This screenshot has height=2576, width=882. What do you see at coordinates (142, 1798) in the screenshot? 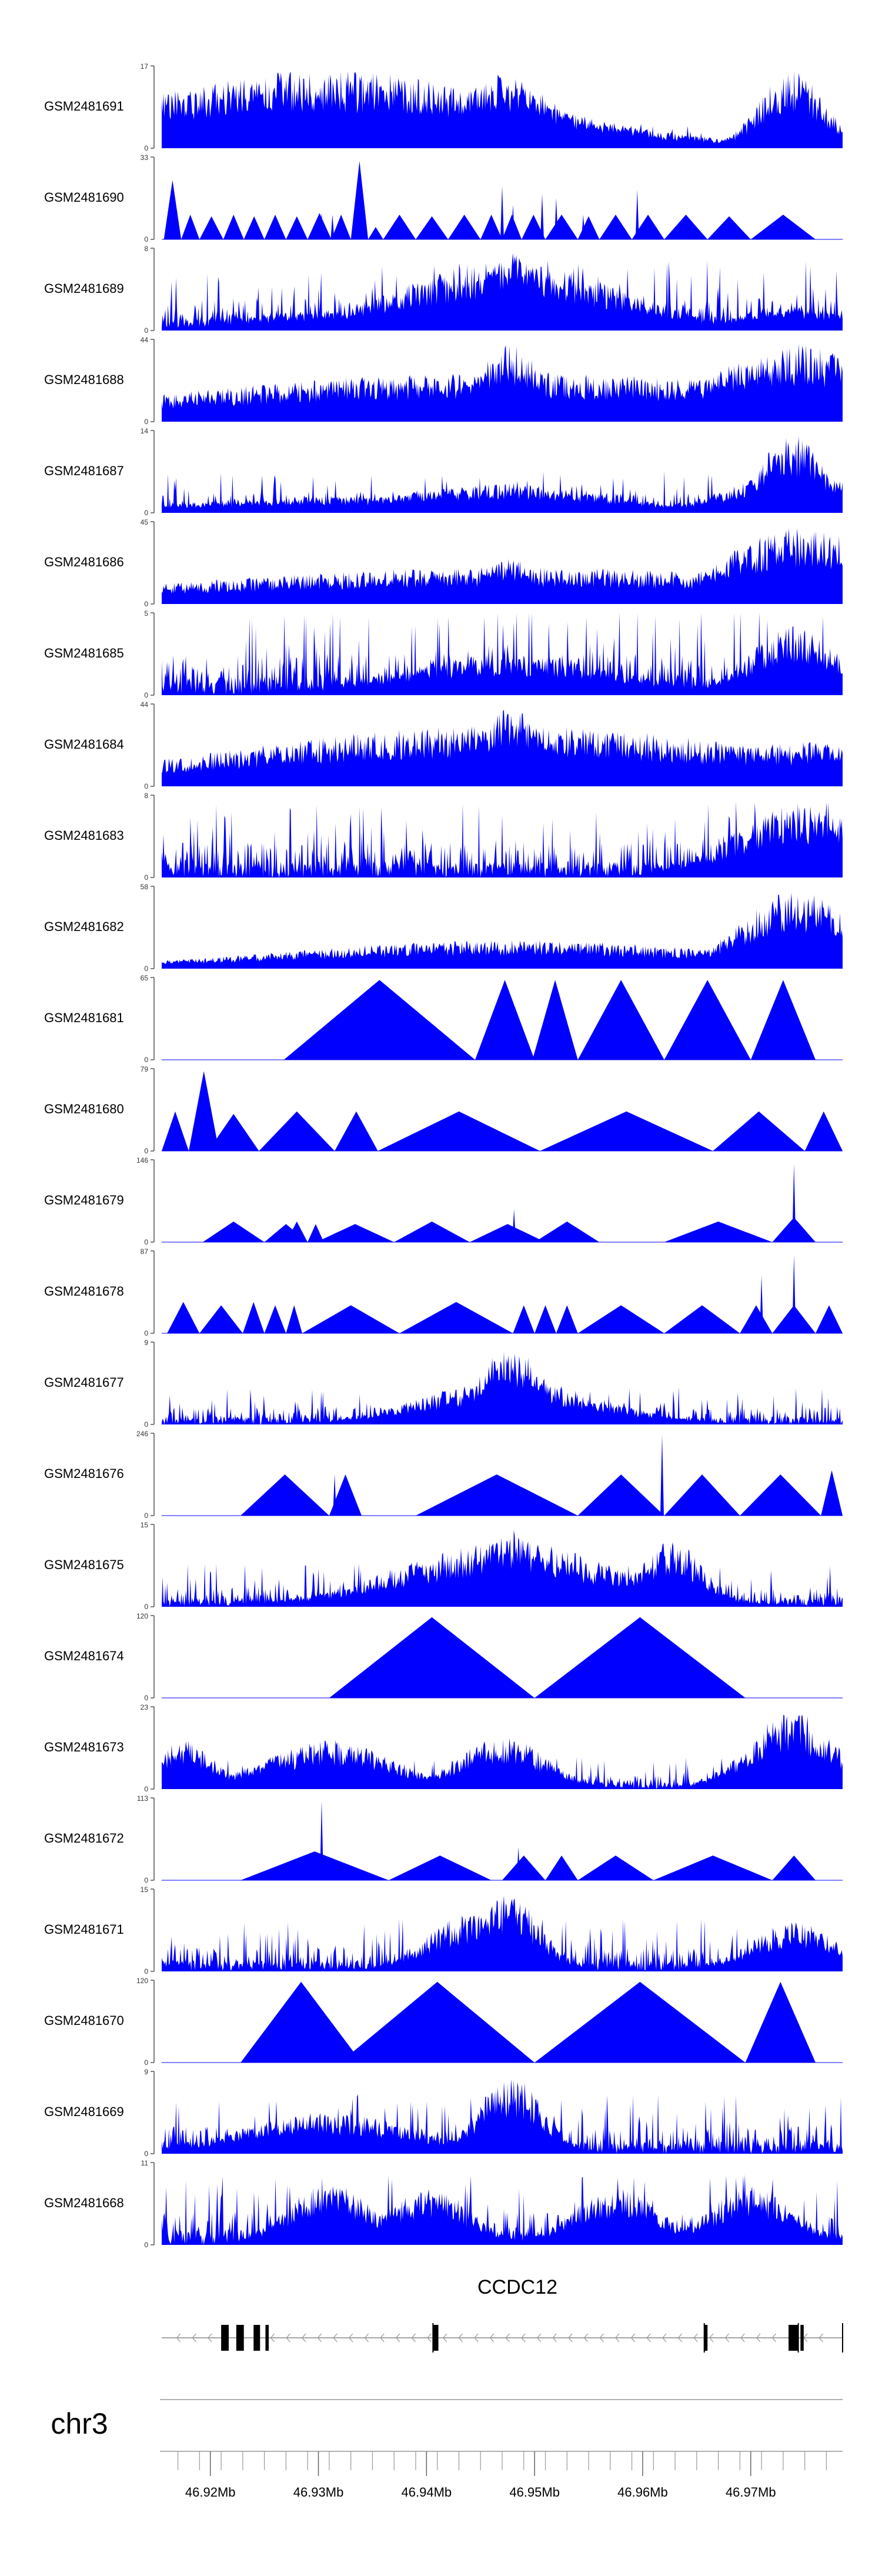
I see `y-max-label: 113` at bounding box center [142, 1798].